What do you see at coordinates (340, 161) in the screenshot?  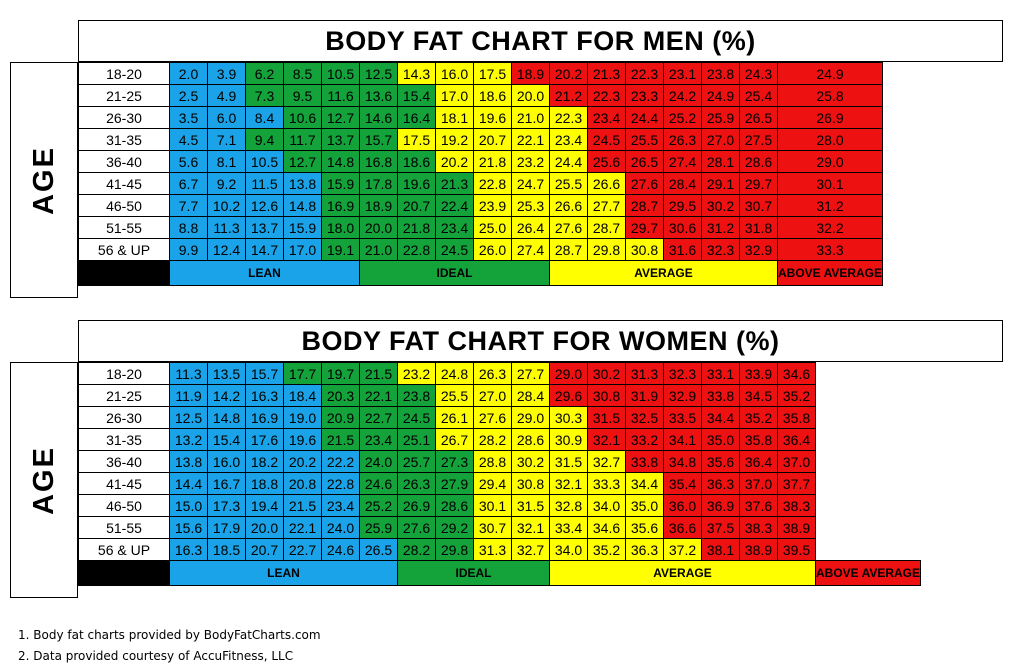 I see `body-fat-value-cell: 14.8` at bounding box center [340, 161].